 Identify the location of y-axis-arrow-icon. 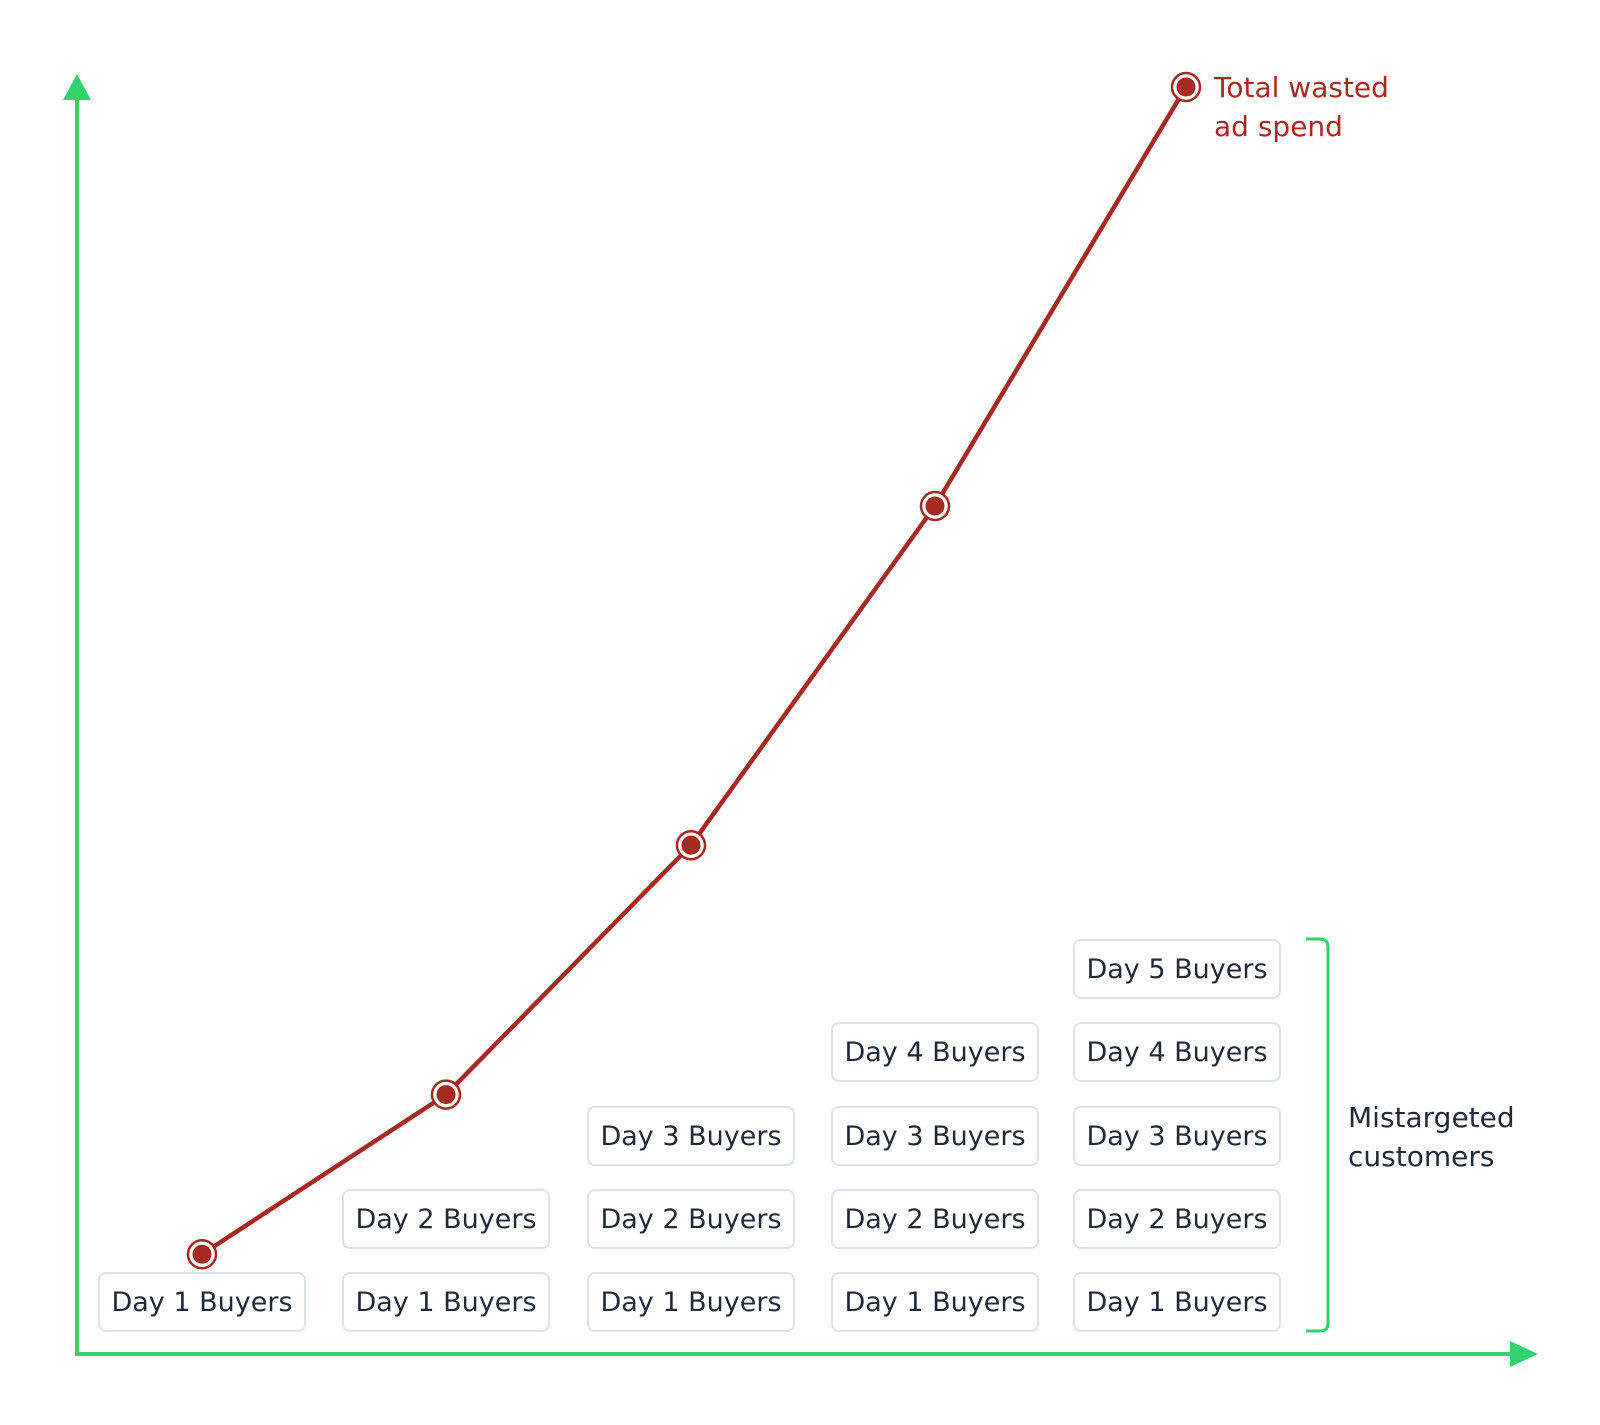
(77, 87).